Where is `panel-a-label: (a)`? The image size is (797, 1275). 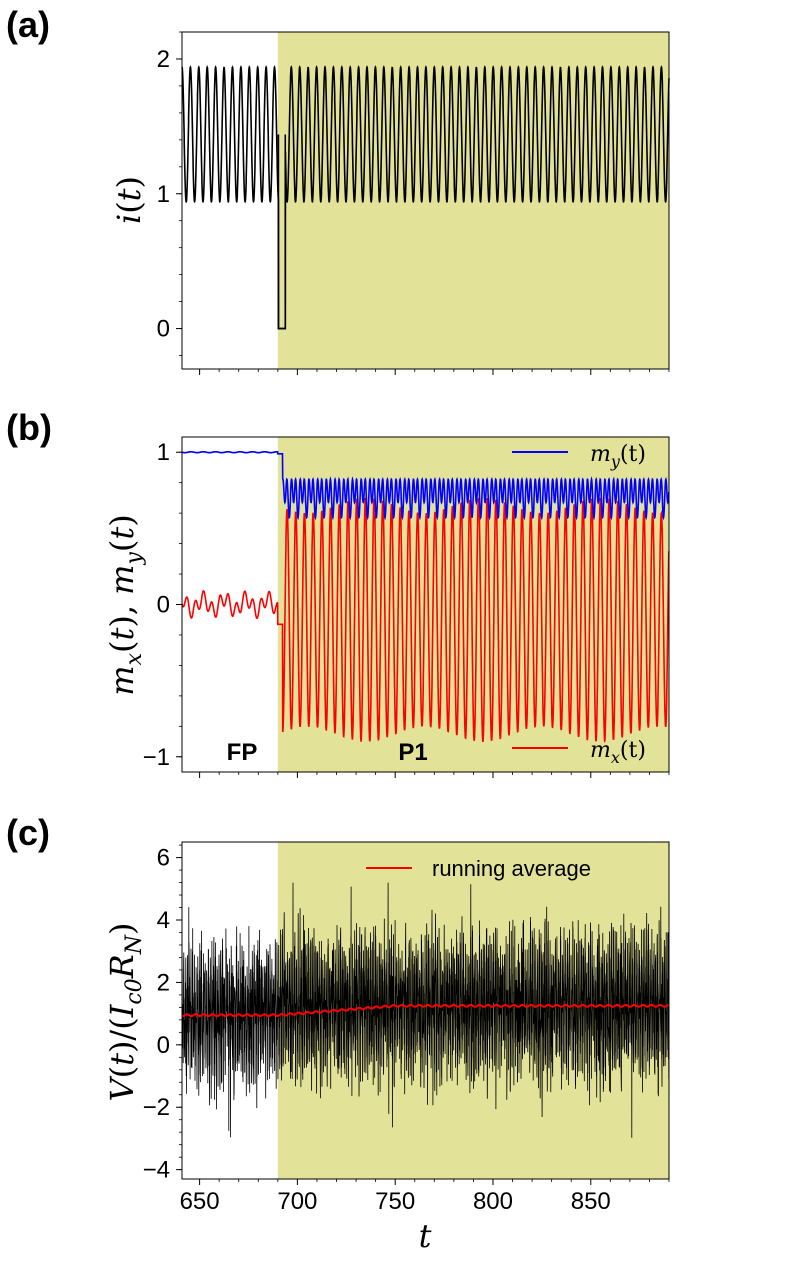
panel-a-label: (a) is located at coordinates (28, 24).